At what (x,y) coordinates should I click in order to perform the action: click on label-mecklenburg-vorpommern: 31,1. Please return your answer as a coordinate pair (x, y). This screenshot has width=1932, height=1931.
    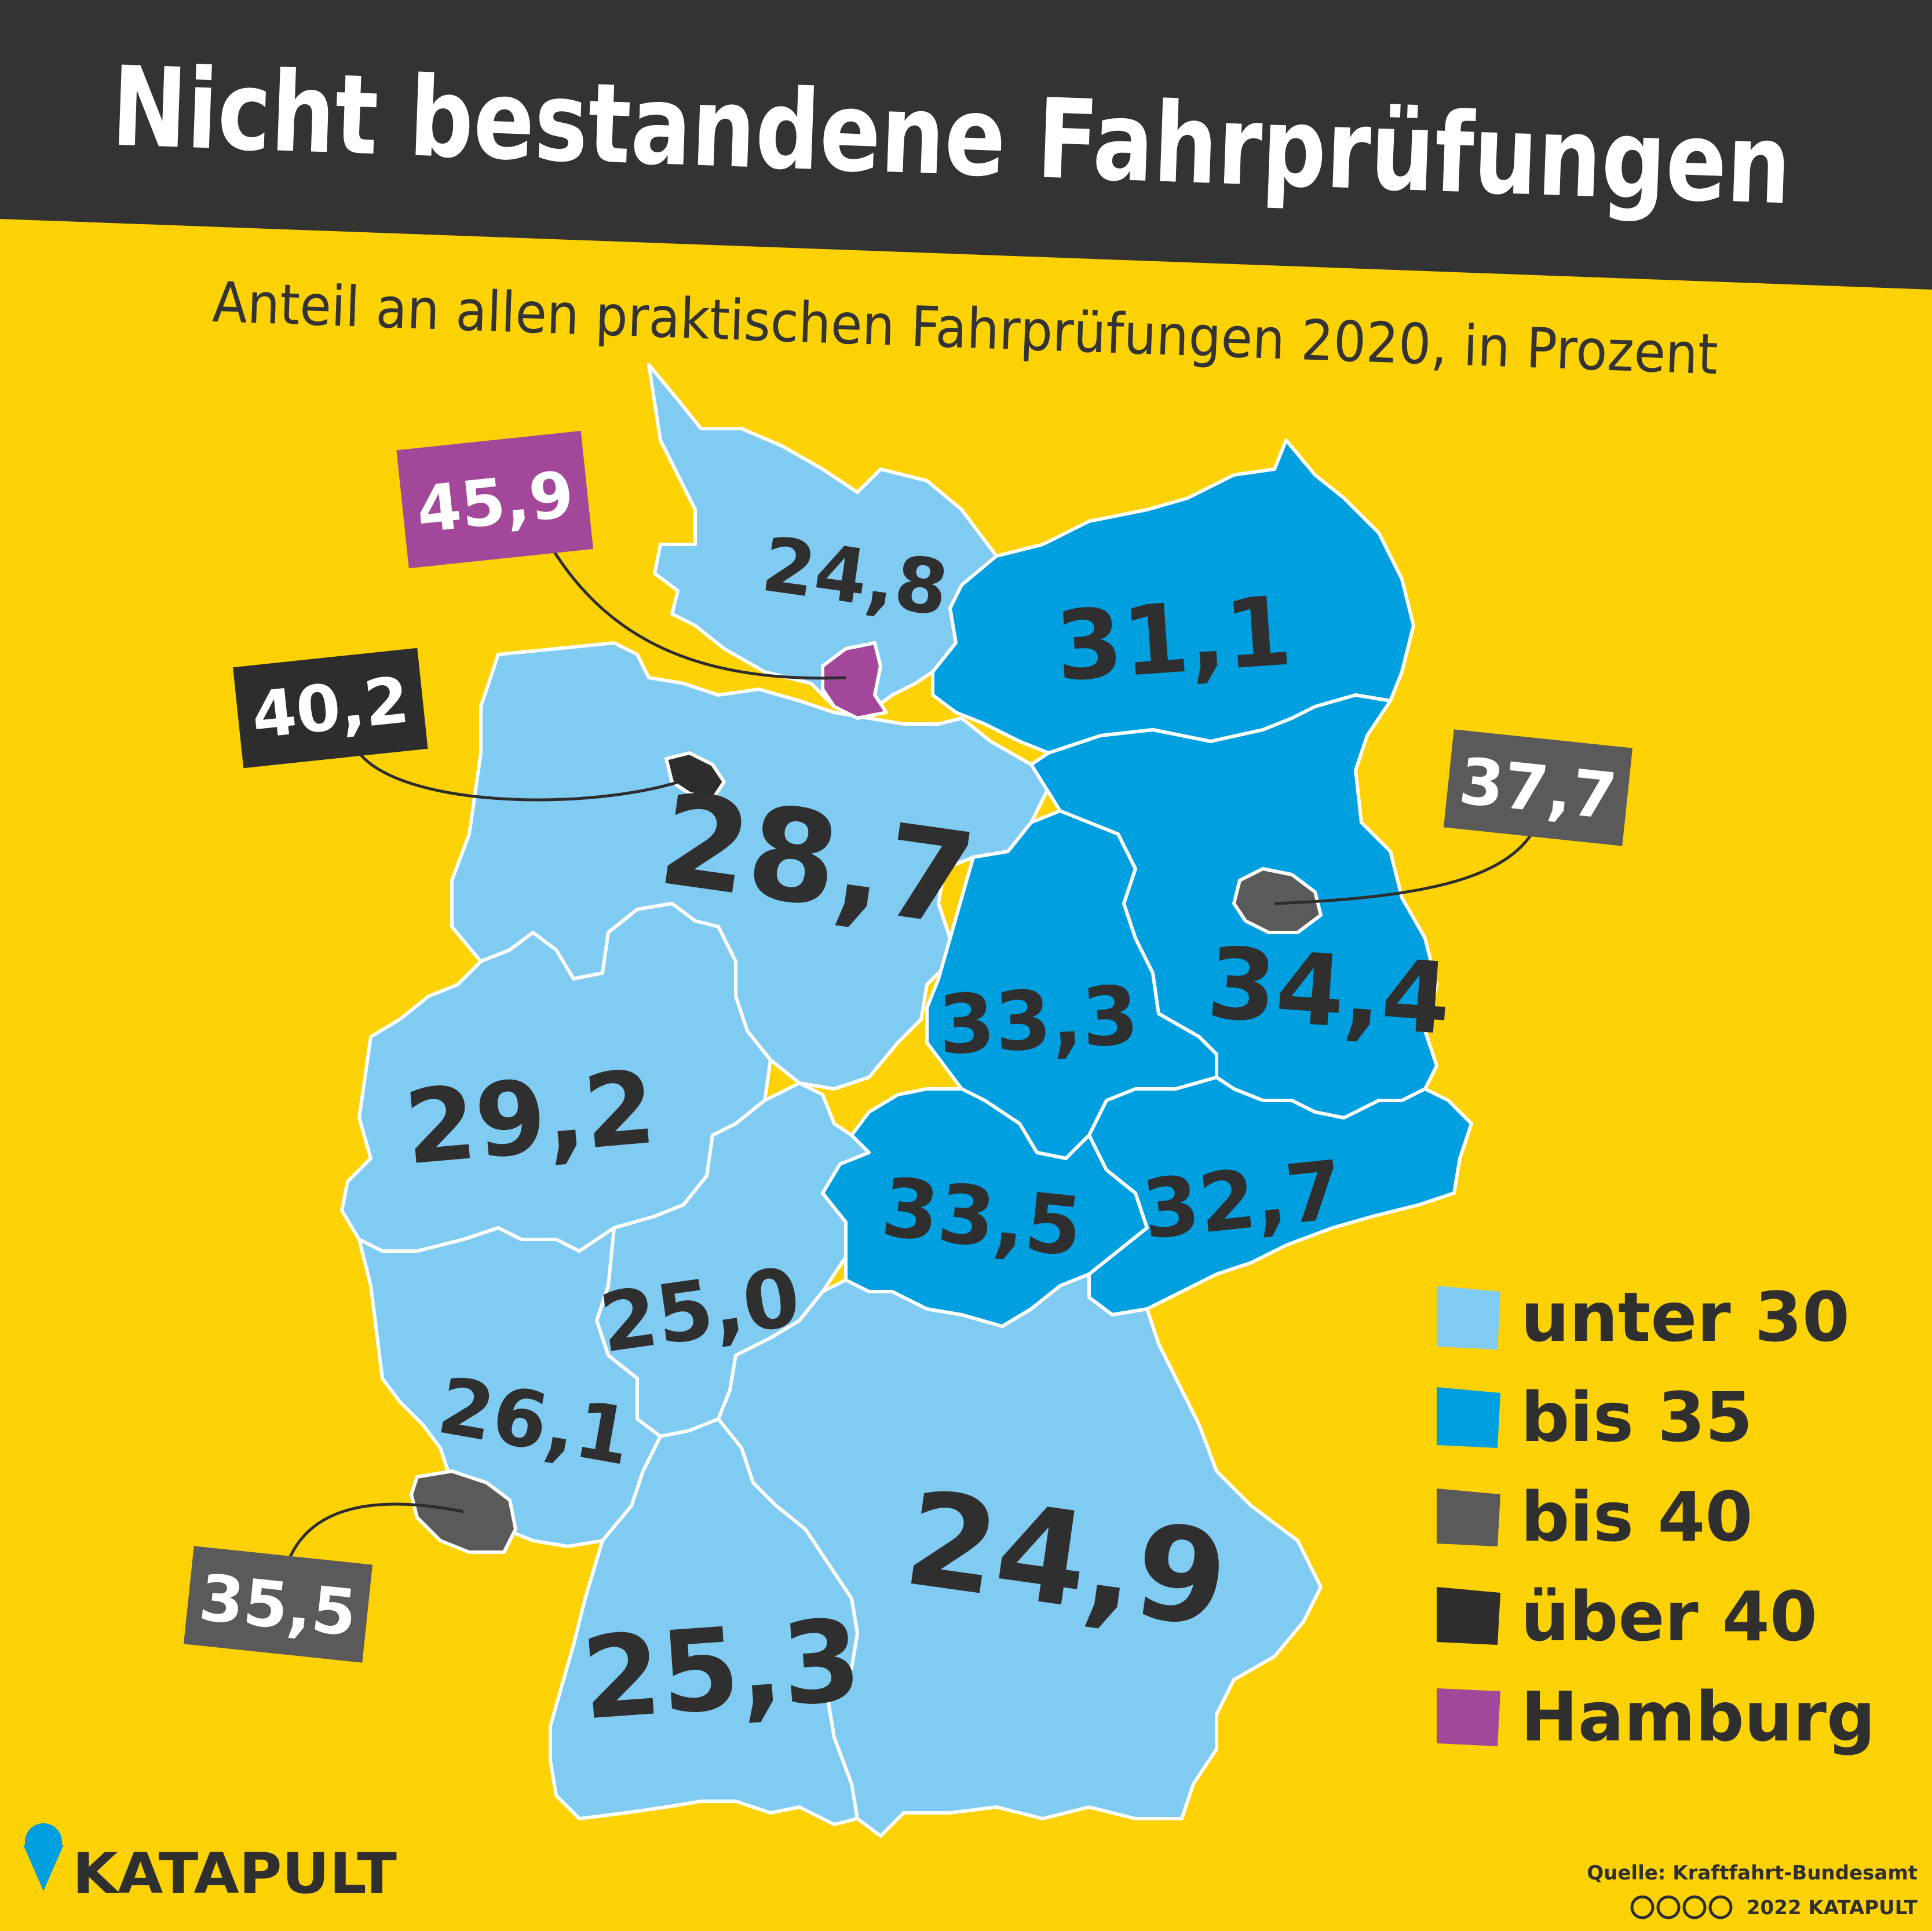
    Looking at the image, I should click on (1174, 639).